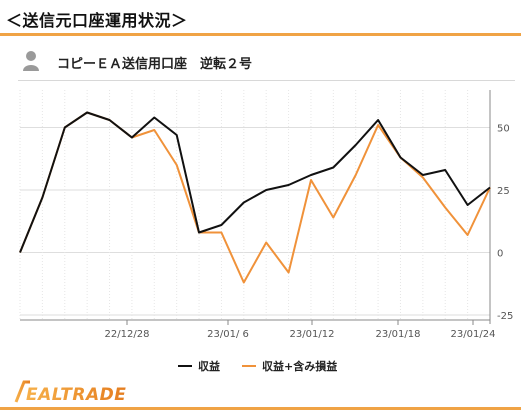  I want to click on legend-item-profit: 収益, so click(199, 366).